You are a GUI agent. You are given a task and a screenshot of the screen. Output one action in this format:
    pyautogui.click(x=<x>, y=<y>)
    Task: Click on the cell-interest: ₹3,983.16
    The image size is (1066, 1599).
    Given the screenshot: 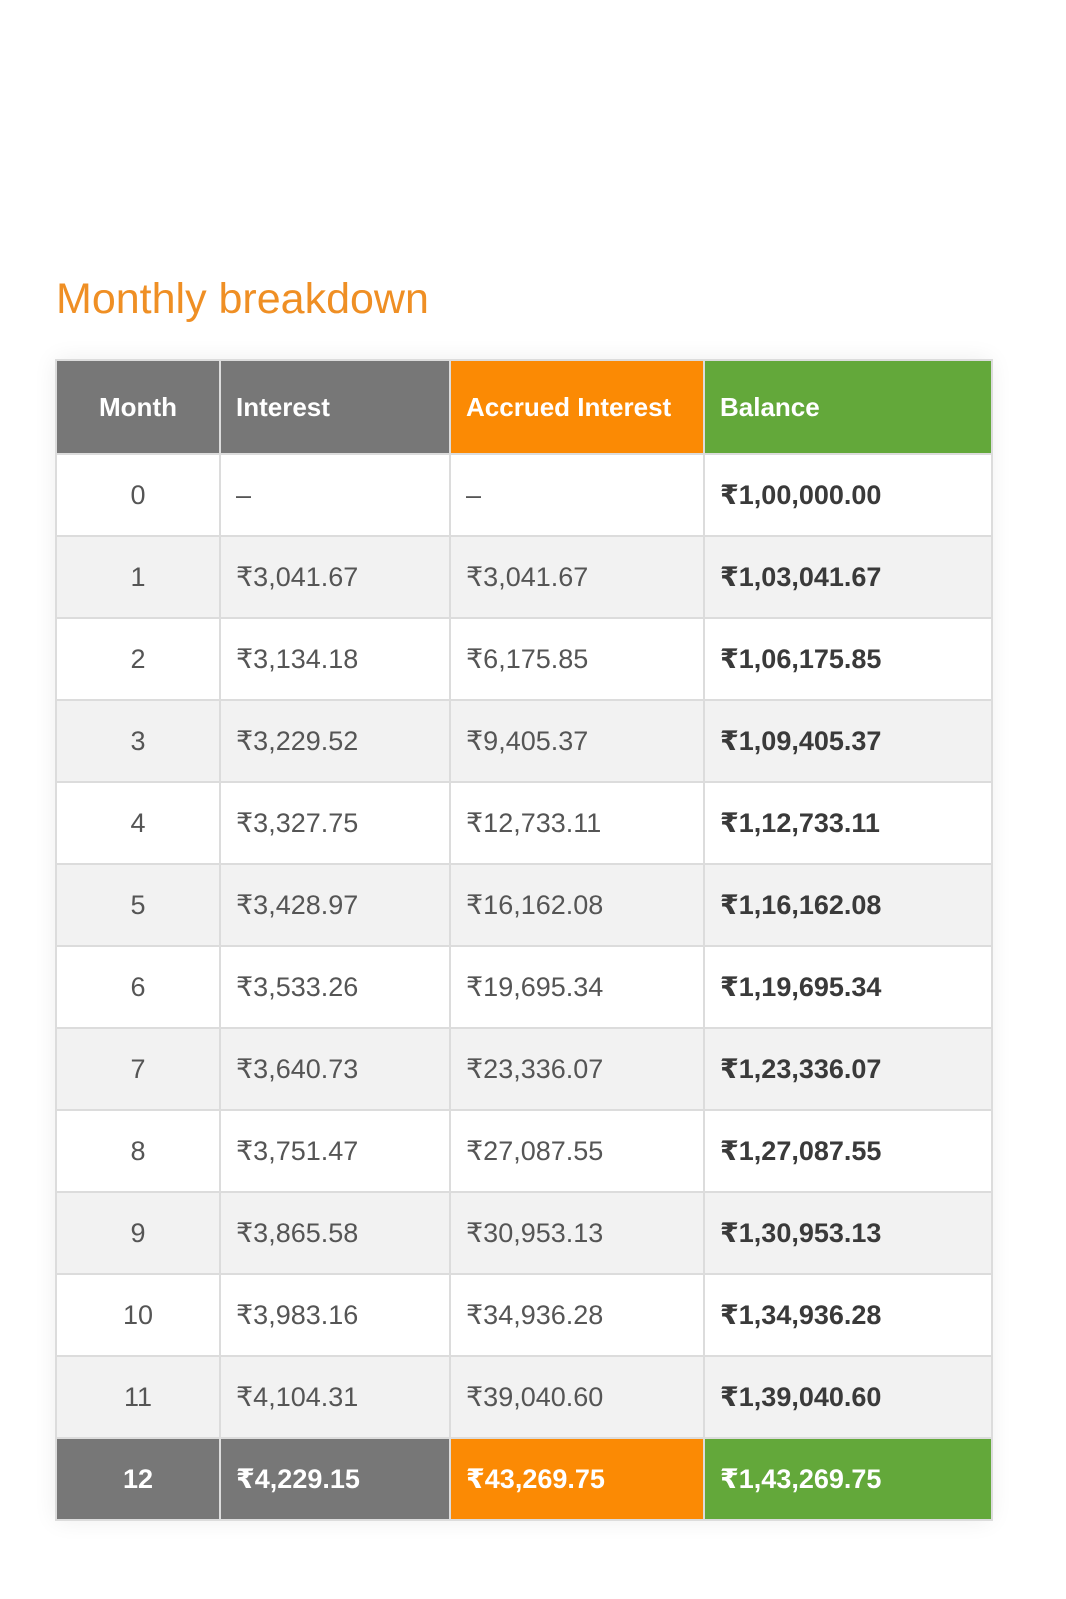 What is the action you would take?
    pyautogui.click(x=335, y=1315)
    